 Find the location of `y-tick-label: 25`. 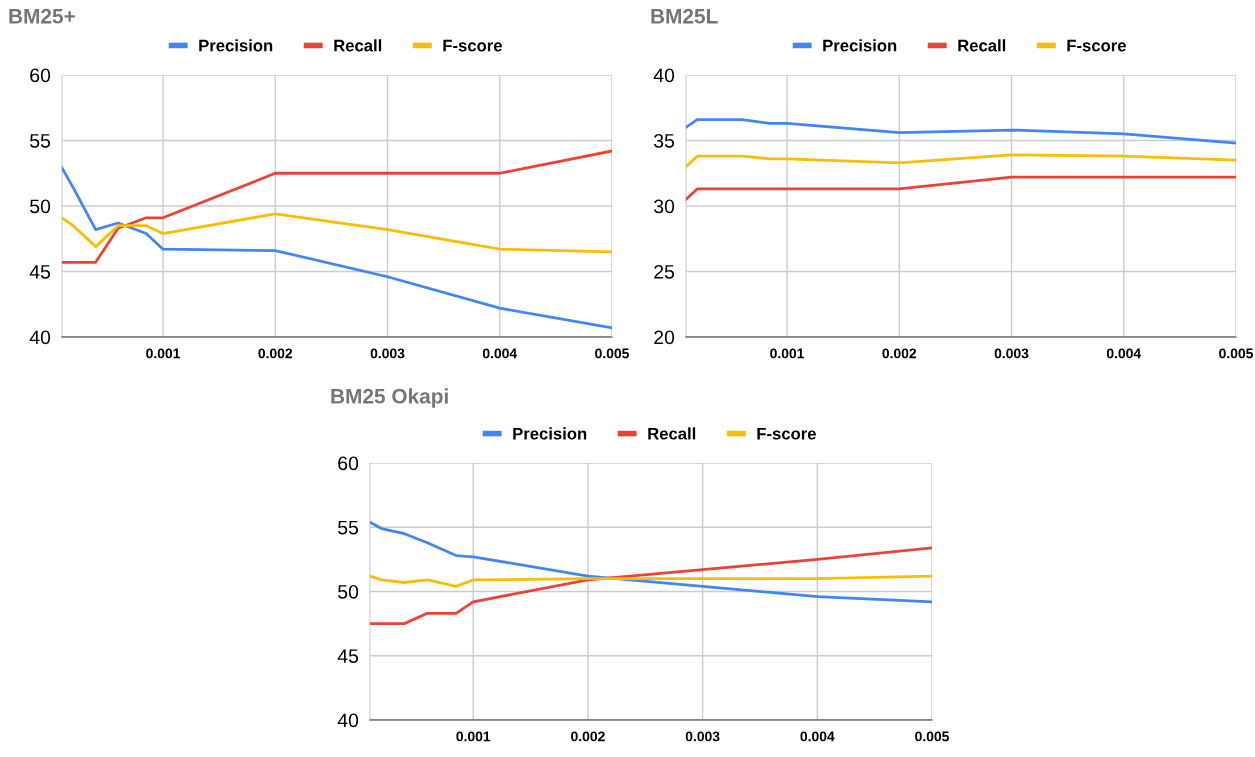

y-tick-label: 25 is located at coordinates (664, 271).